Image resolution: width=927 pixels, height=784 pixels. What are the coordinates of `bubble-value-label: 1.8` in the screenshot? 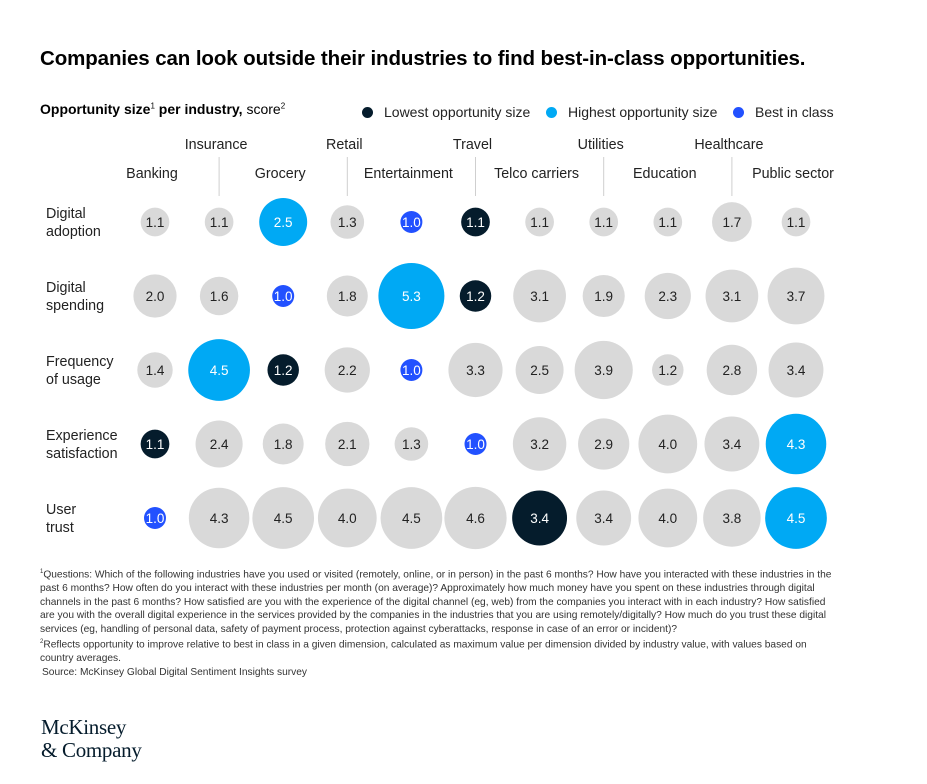 It's located at (283, 444).